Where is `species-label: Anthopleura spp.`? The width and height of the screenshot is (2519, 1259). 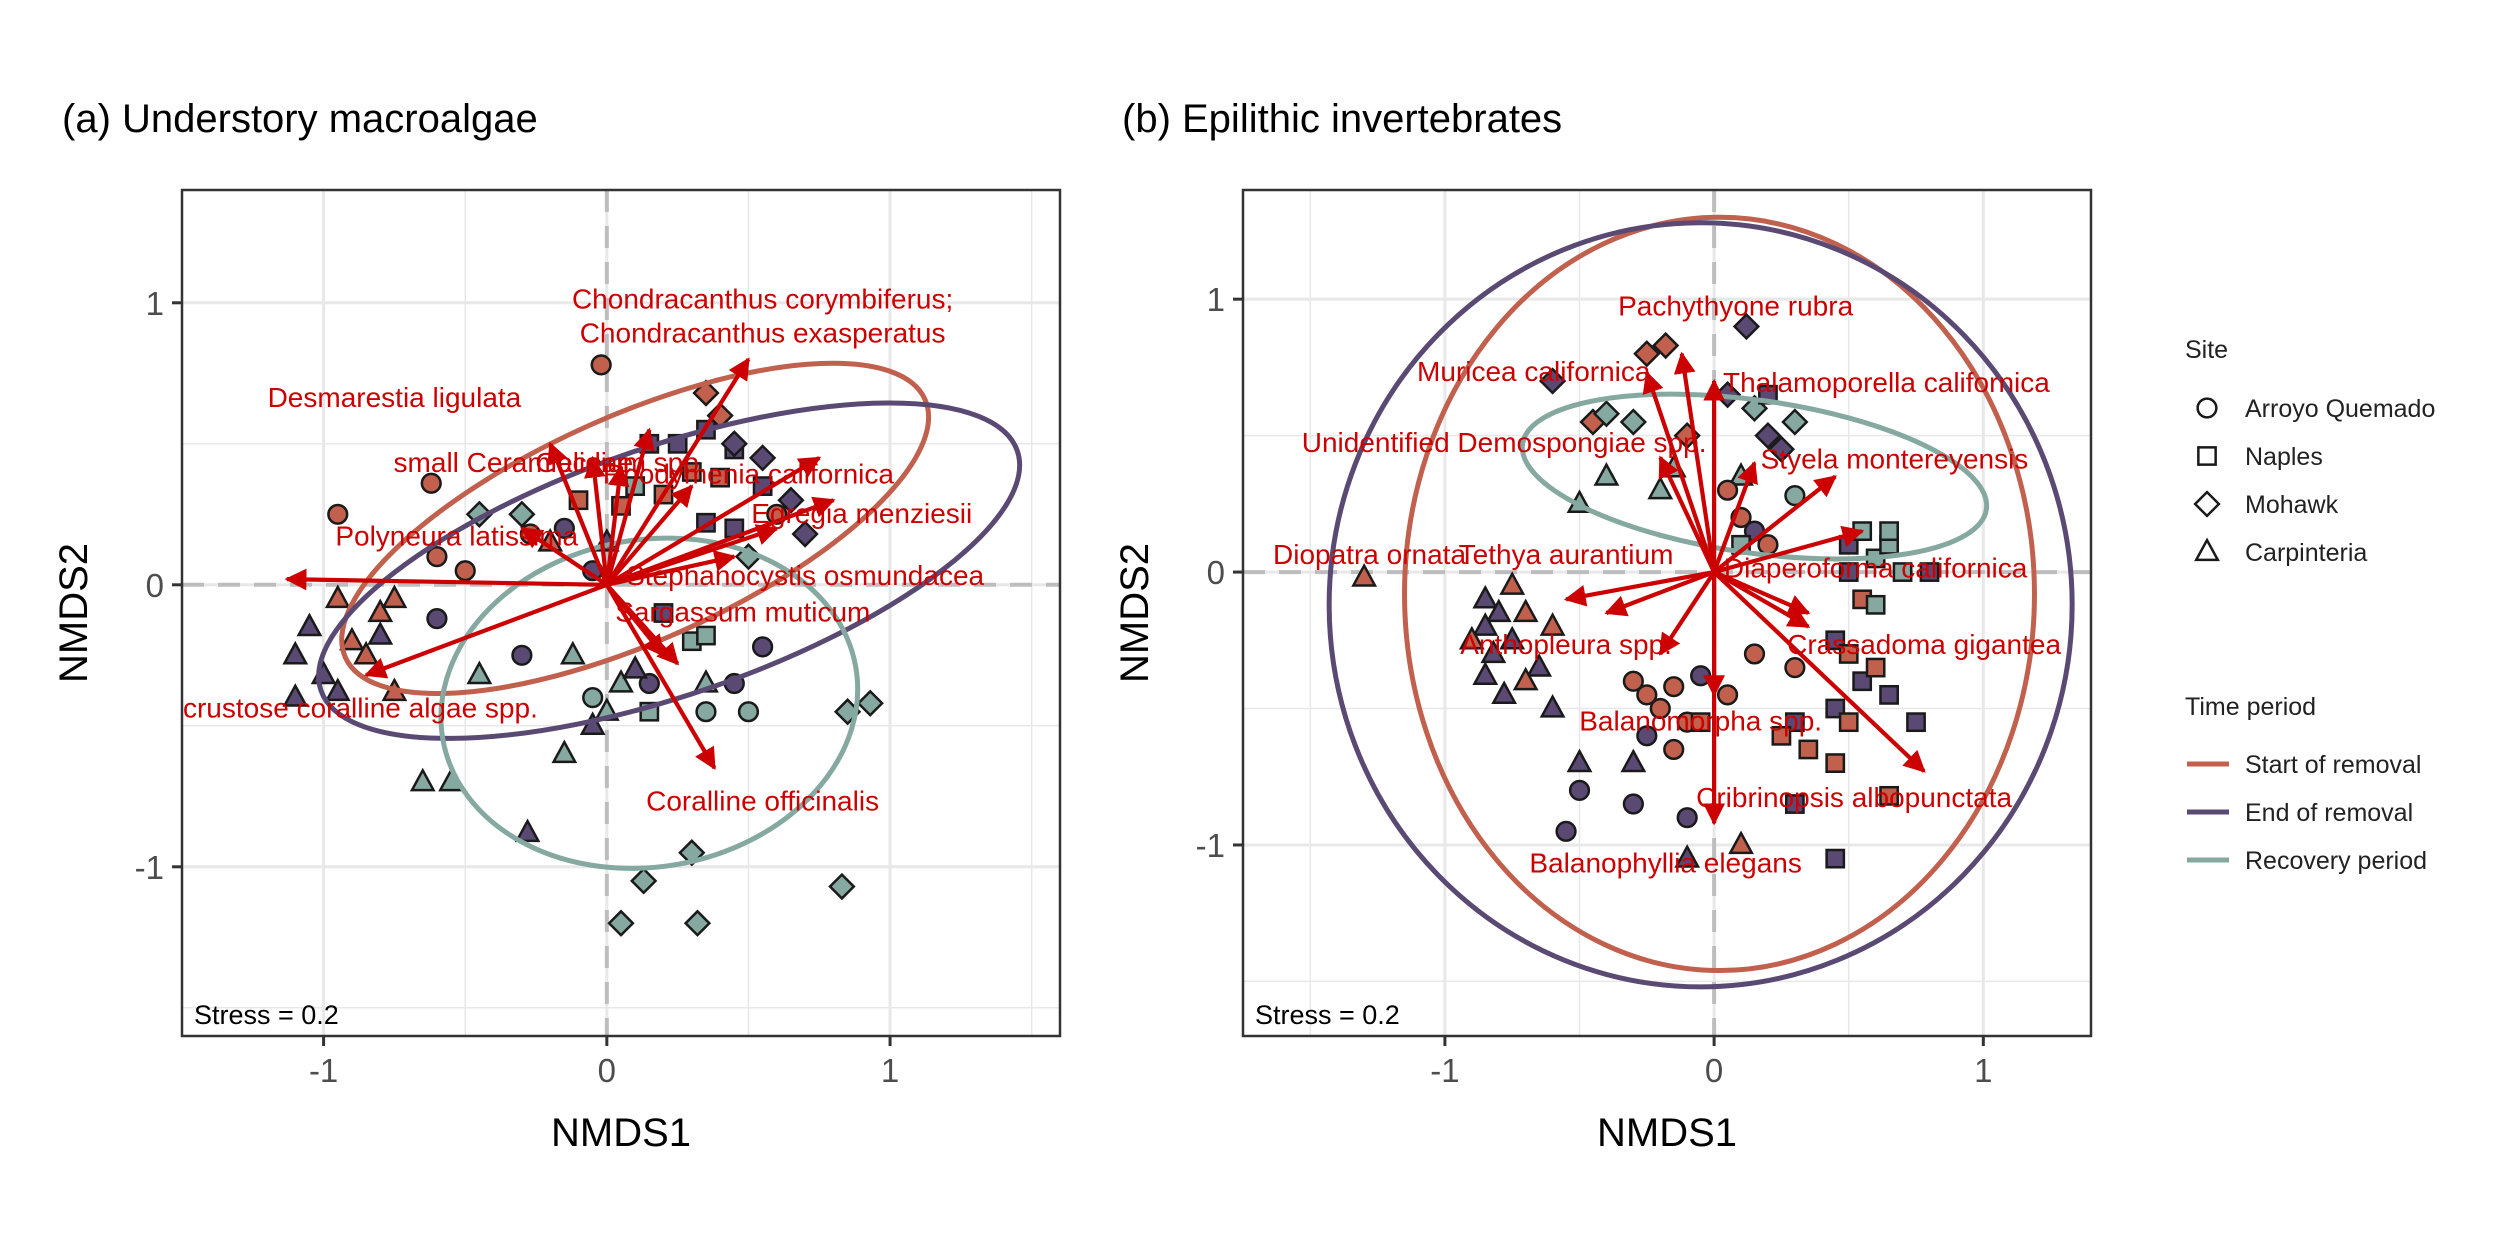
species-label: Anthopleura spp. is located at coordinates (1566, 644).